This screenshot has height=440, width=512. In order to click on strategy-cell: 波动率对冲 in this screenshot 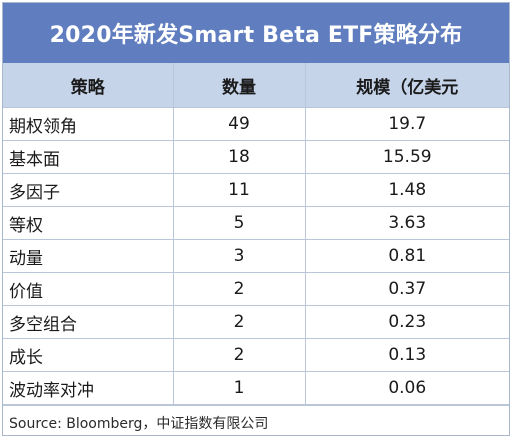, I will do `click(88, 388)`.